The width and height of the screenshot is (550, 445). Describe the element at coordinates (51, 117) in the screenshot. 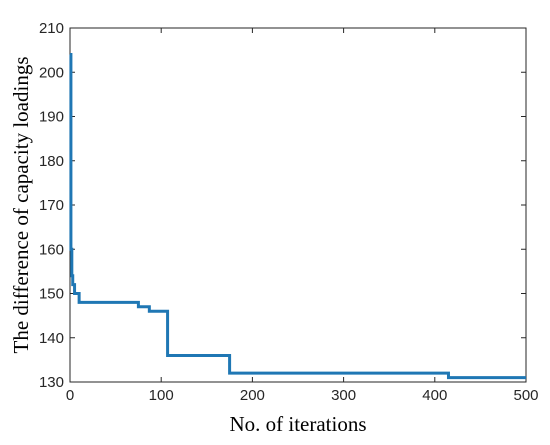

I see `y-tick-label: 190` at that location.